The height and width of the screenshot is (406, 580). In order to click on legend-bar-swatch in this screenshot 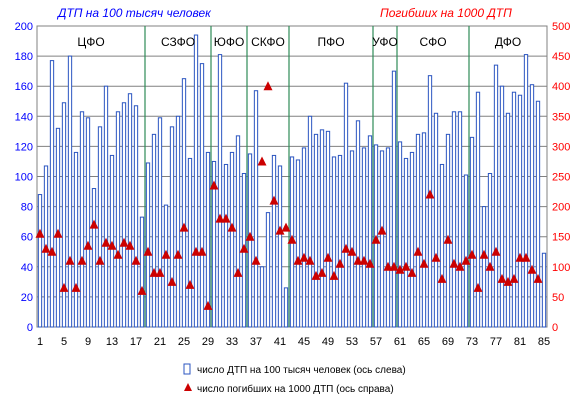, I will do `click(187, 369)`.